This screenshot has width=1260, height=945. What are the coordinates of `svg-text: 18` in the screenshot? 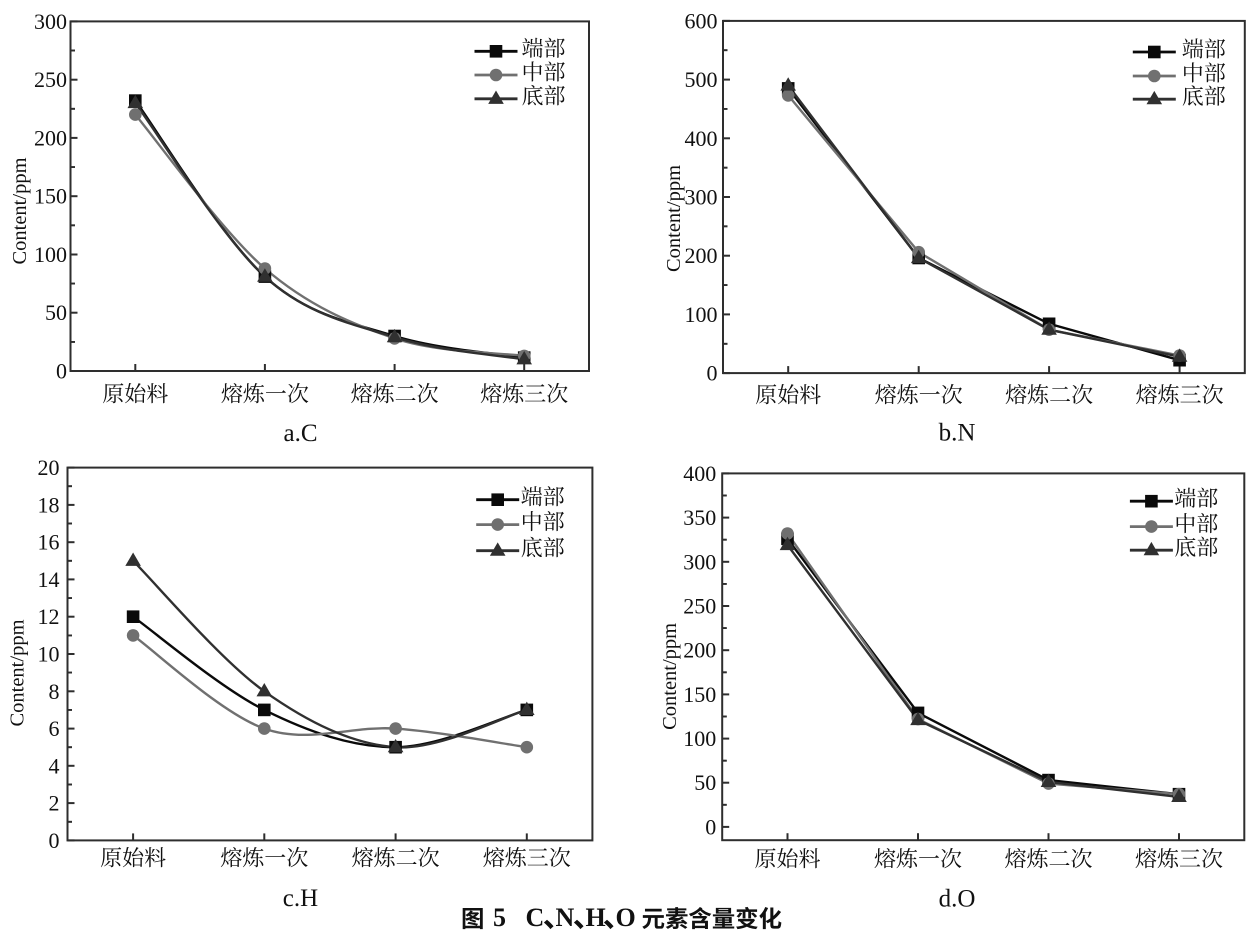 It's located at (49, 504).